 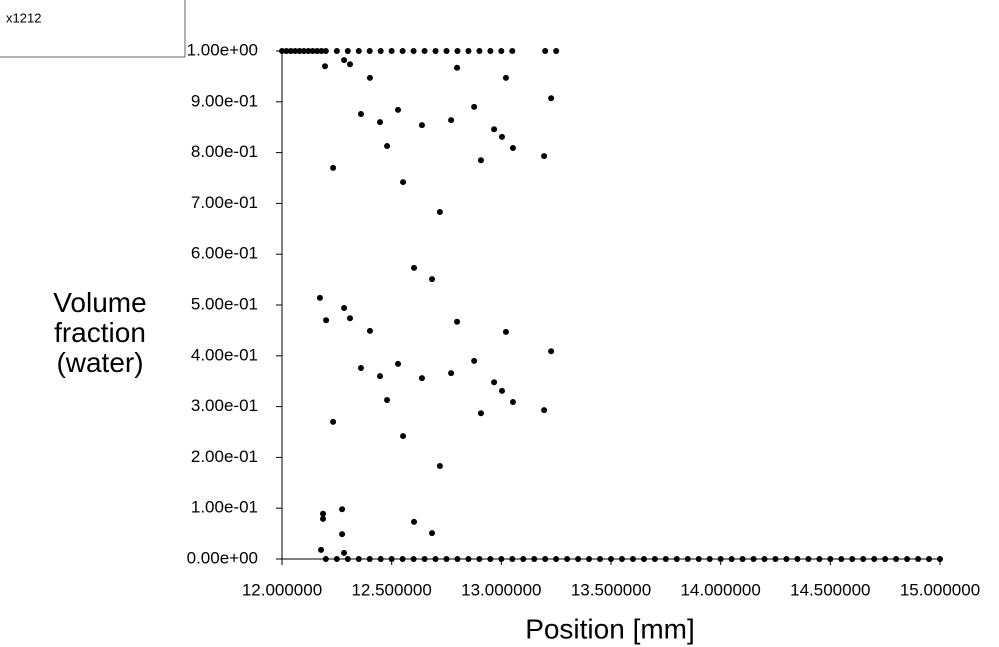 I want to click on x-axis-title: Position [mm], so click(x=610, y=628).